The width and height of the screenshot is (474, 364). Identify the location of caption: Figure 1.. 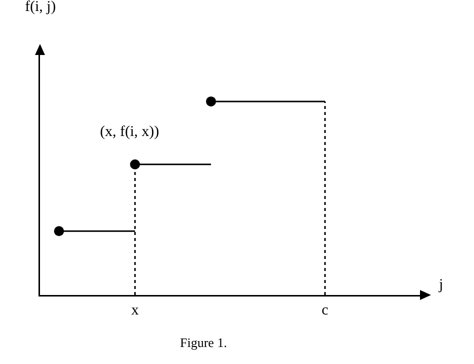
(203, 342).